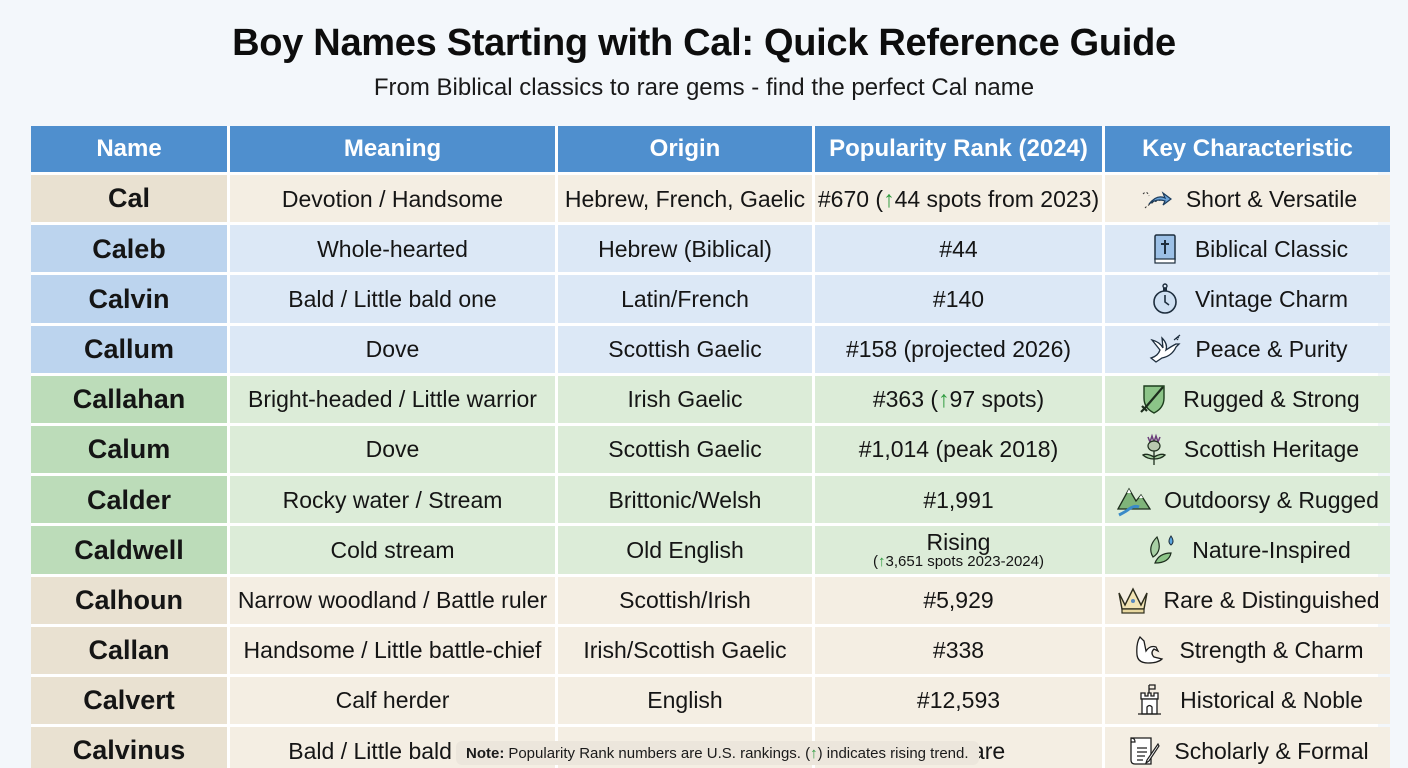 The image size is (1408, 768). Describe the element at coordinates (958, 700) in the screenshot. I see `rank-cell: #12,593` at that location.